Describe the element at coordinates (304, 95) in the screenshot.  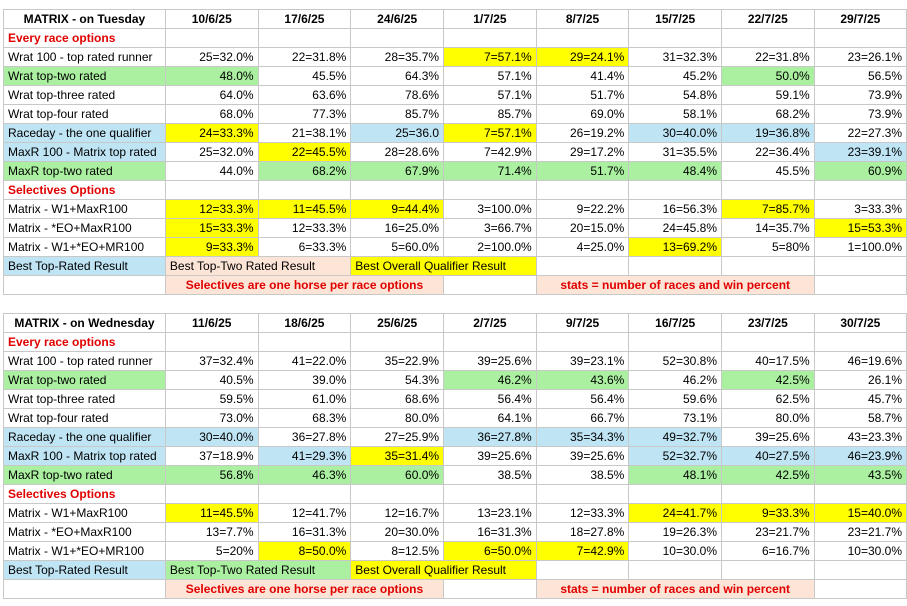
I see `value-cell: 63.6%` at that location.